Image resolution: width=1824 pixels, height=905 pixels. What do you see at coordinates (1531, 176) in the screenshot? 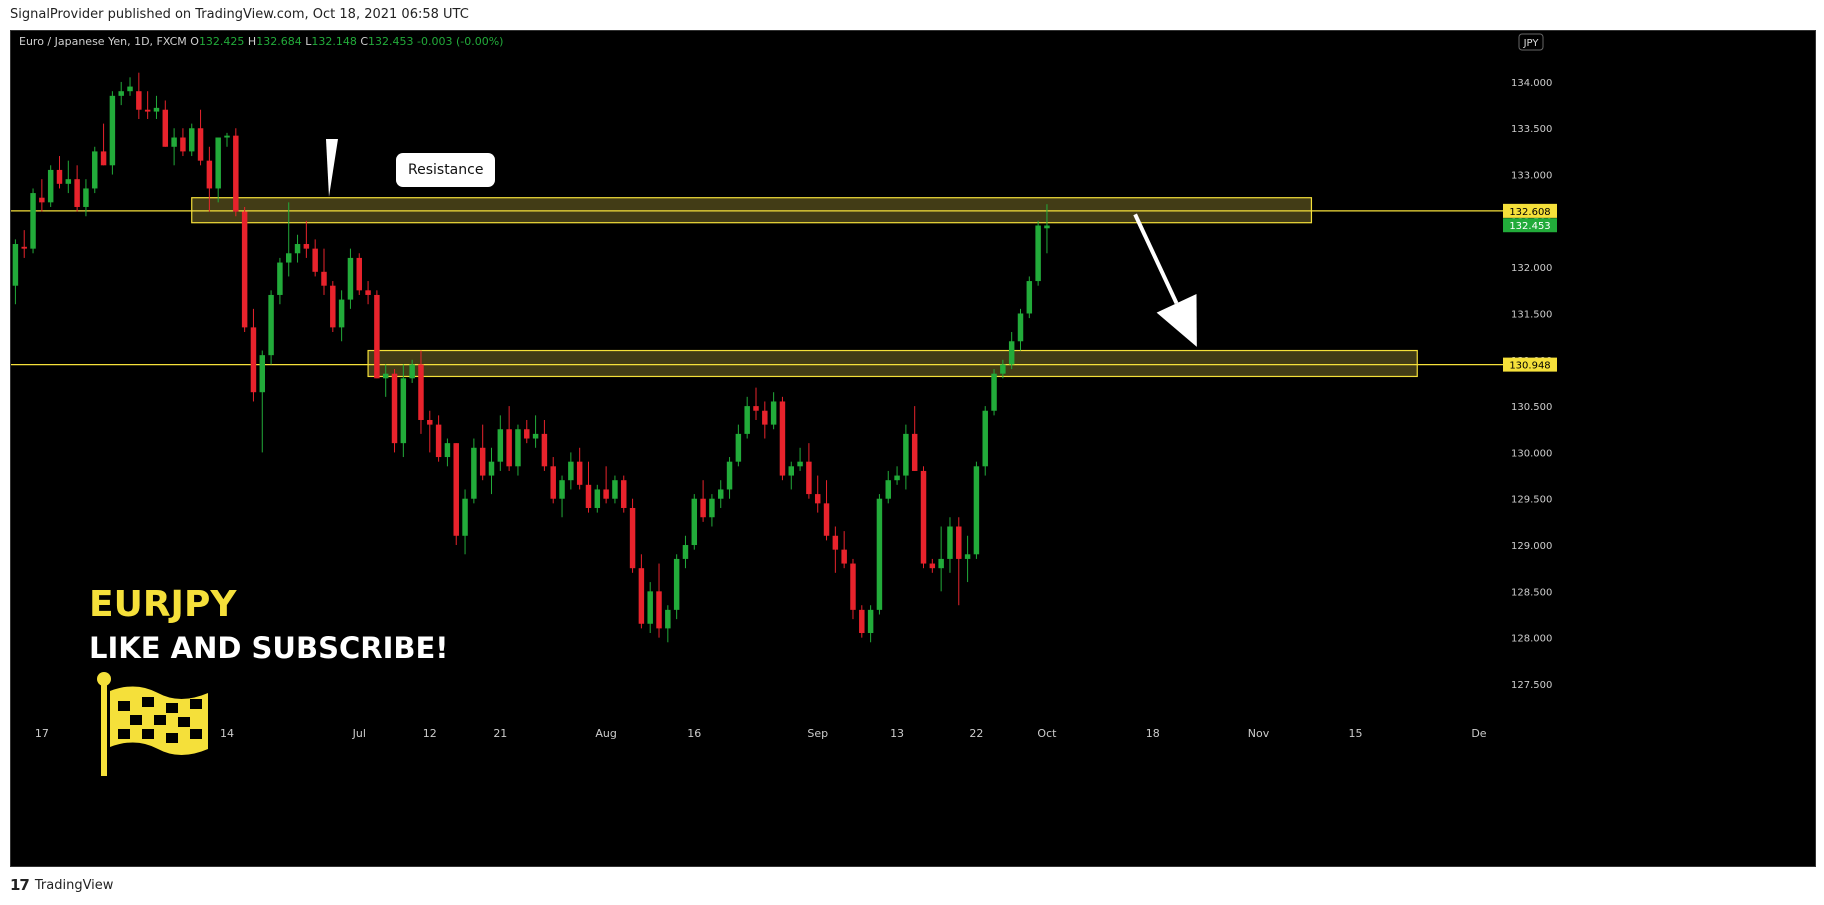
I see `y-tick-label: 133.000` at bounding box center [1531, 176].